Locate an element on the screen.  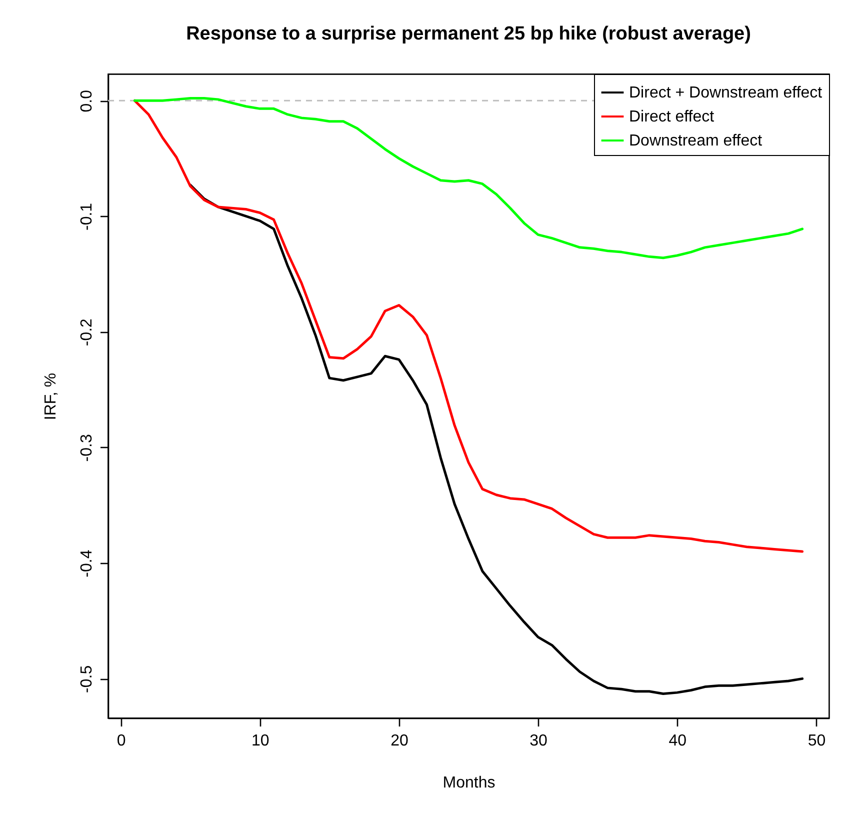
x-tick-label: 40 is located at coordinates (677, 741).